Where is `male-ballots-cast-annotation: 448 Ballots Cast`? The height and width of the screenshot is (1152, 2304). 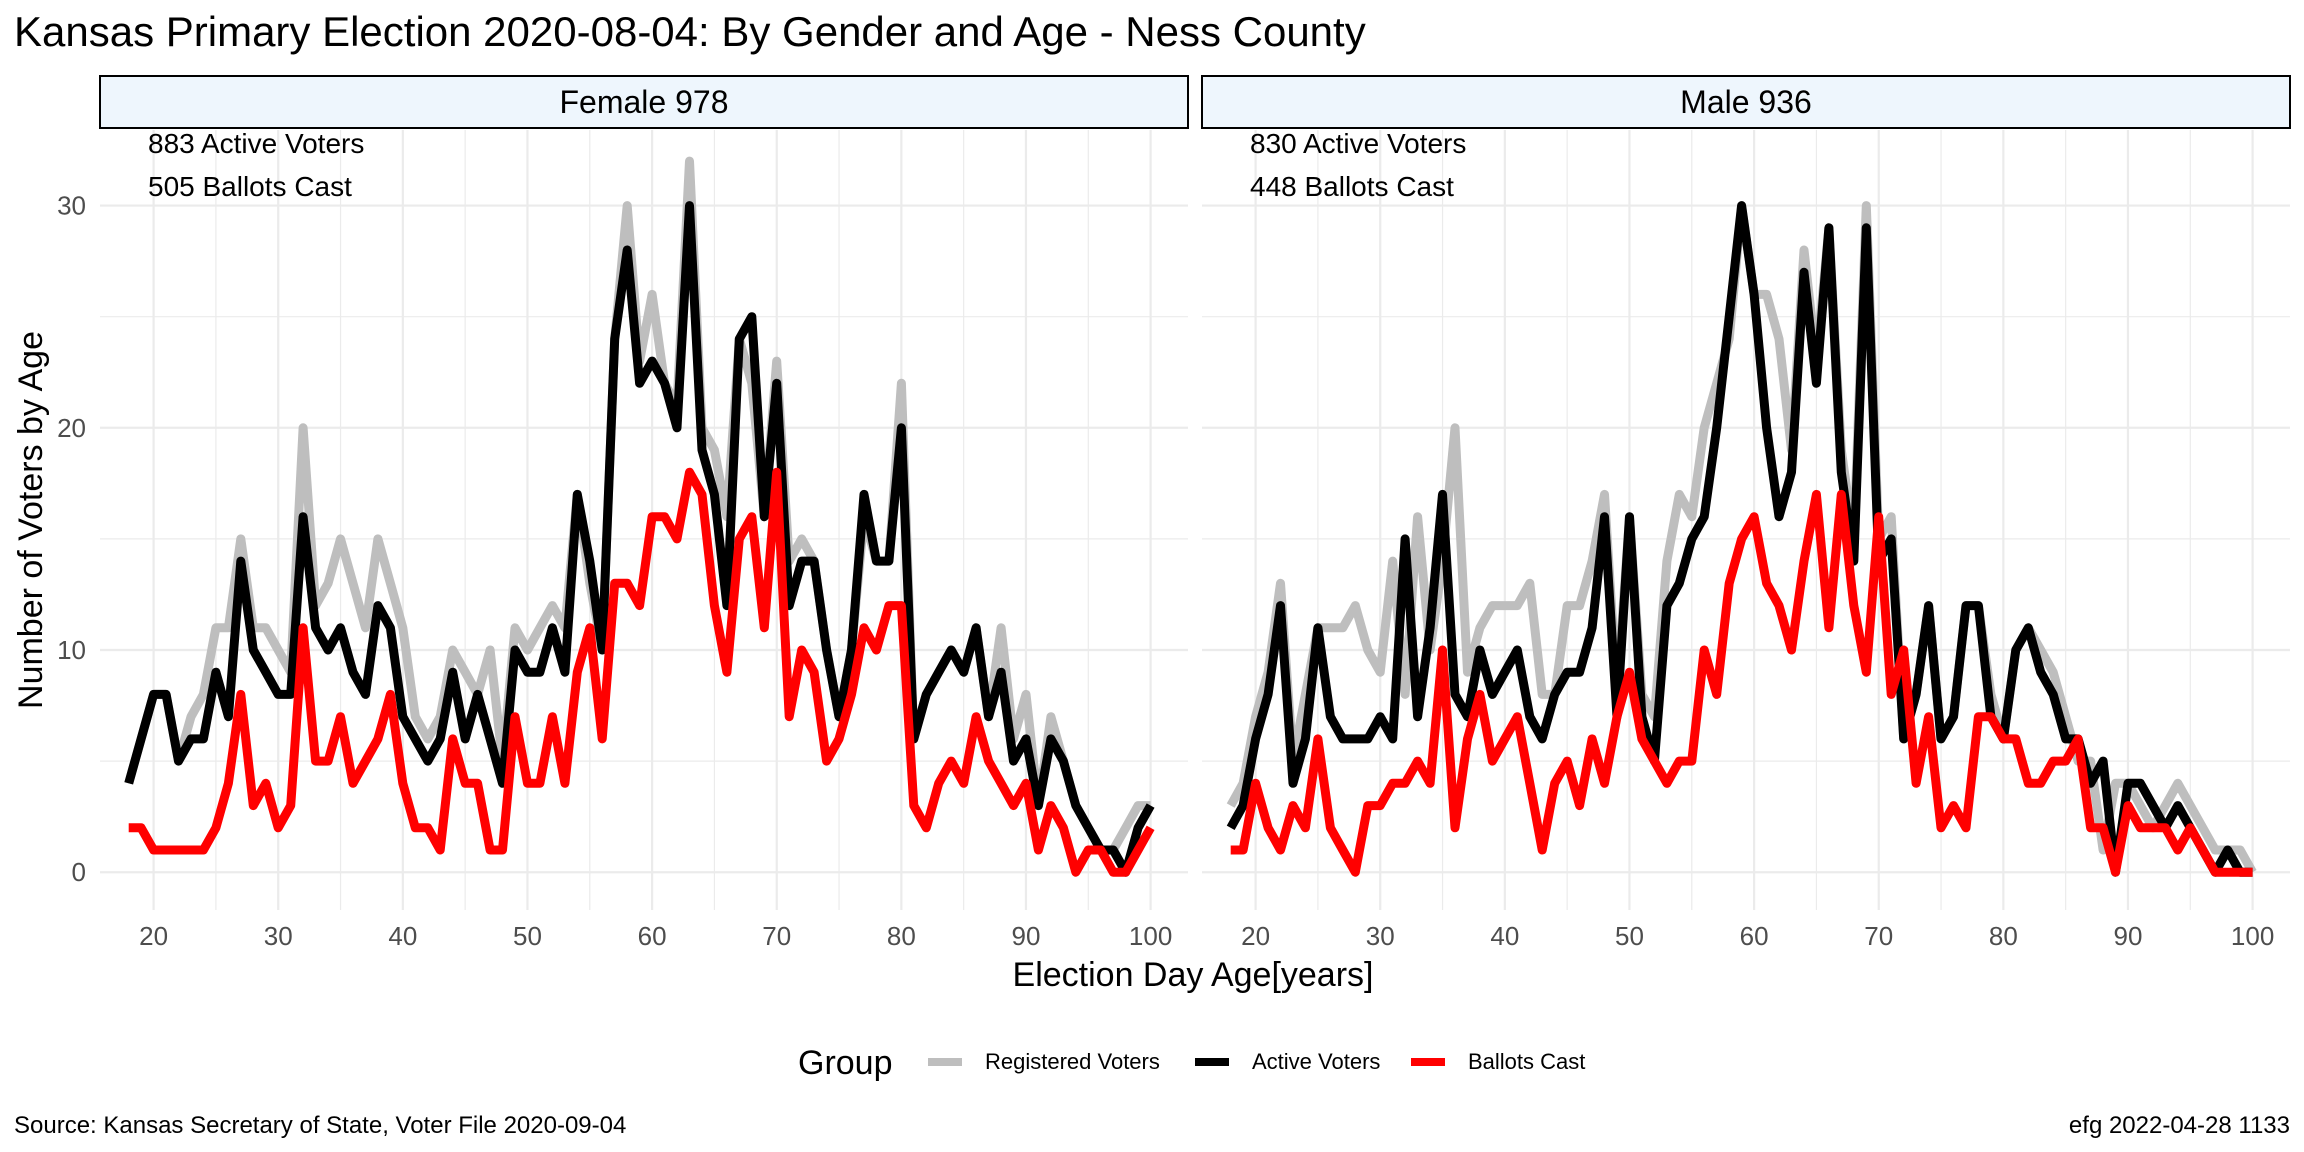 male-ballots-cast-annotation: 448 Ballots Cast is located at coordinates (1352, 186).